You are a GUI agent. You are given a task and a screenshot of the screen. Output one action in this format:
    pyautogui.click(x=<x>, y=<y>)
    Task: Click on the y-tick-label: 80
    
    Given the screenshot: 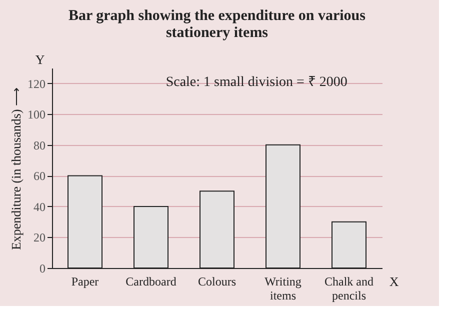 What is the action you would take?
    pyautogui.click(x=40, y=145)
    